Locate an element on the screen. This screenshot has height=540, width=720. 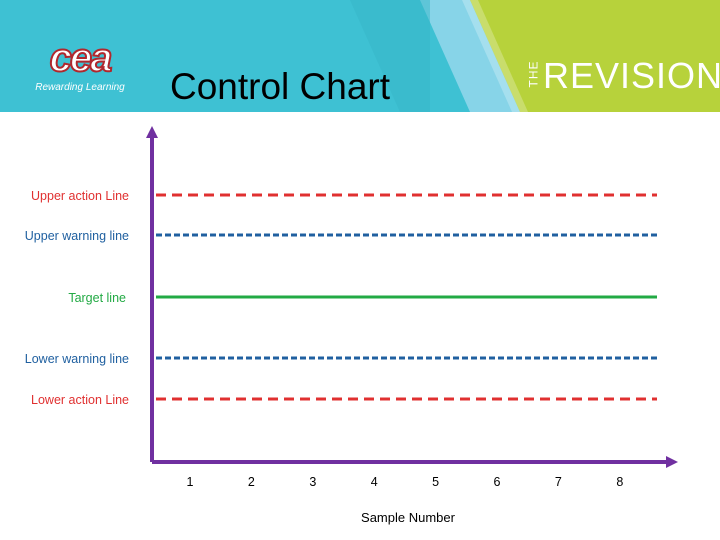
brand-logo: THEREVISION is located at coordinates (620, 76).